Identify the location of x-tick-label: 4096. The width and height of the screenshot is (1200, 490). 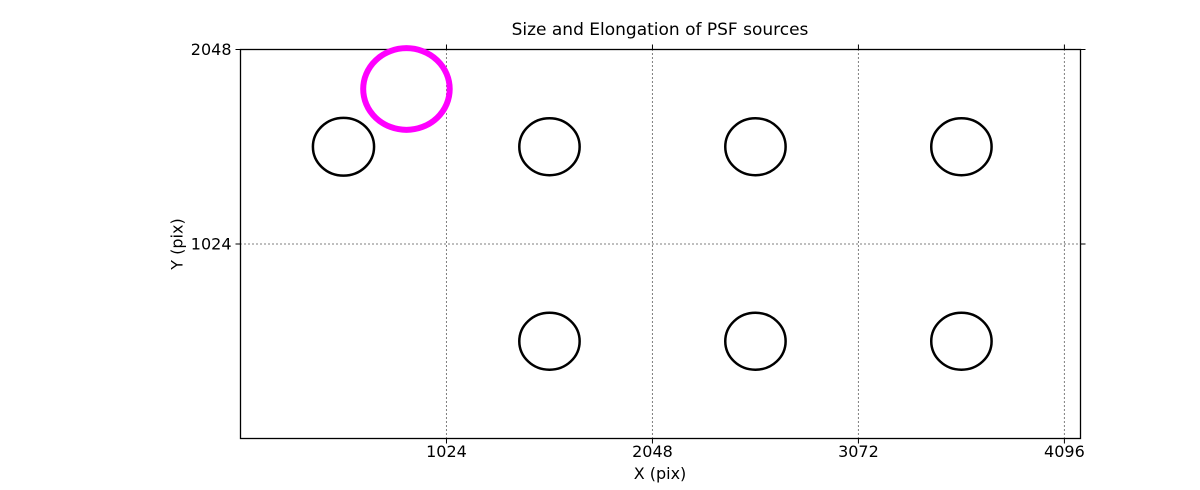
(1064, 451).